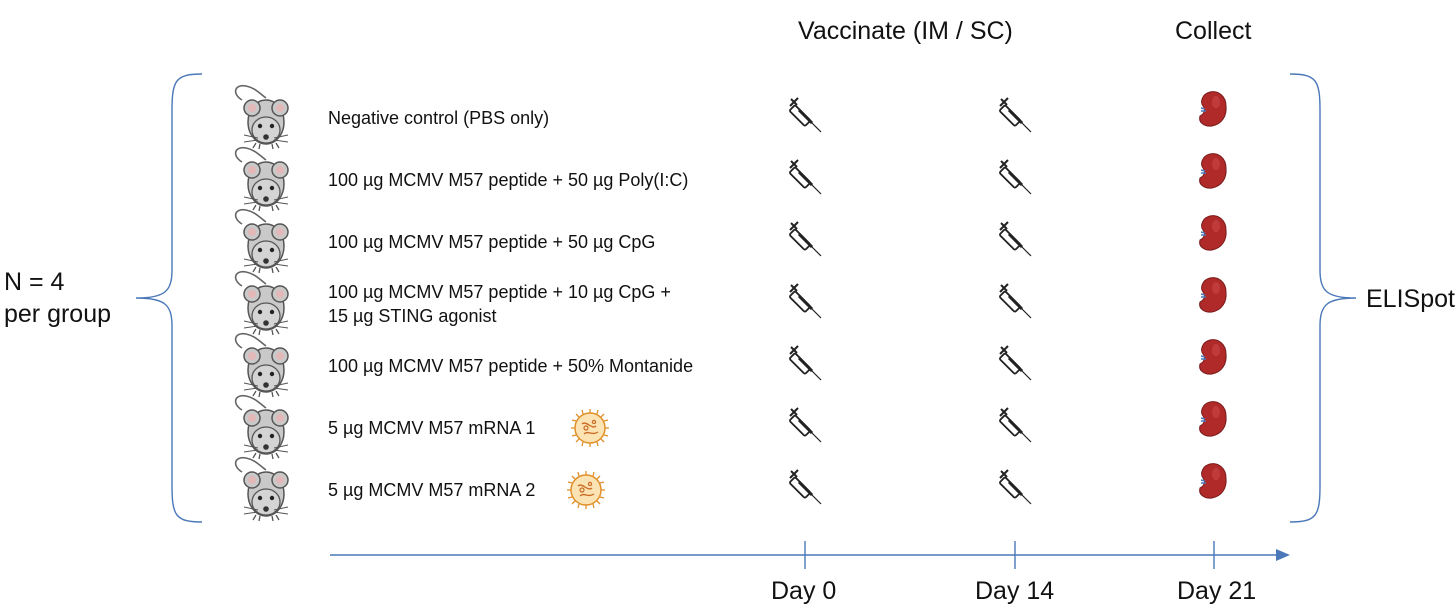  What do you see at coordinates (169, 298) in the screenshot?
I see `left-bracket` at bounding box center [169, 298].